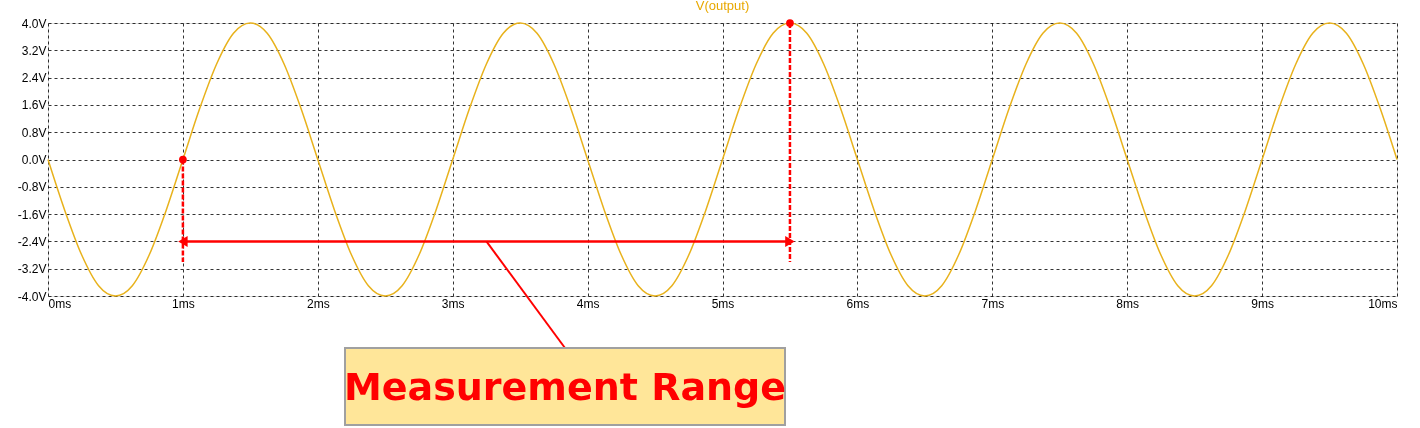  What do you see at coordinates (453, 303) in the screenshot?
I see `x-tick-label: 3ms` at bounding box center [453, 303].